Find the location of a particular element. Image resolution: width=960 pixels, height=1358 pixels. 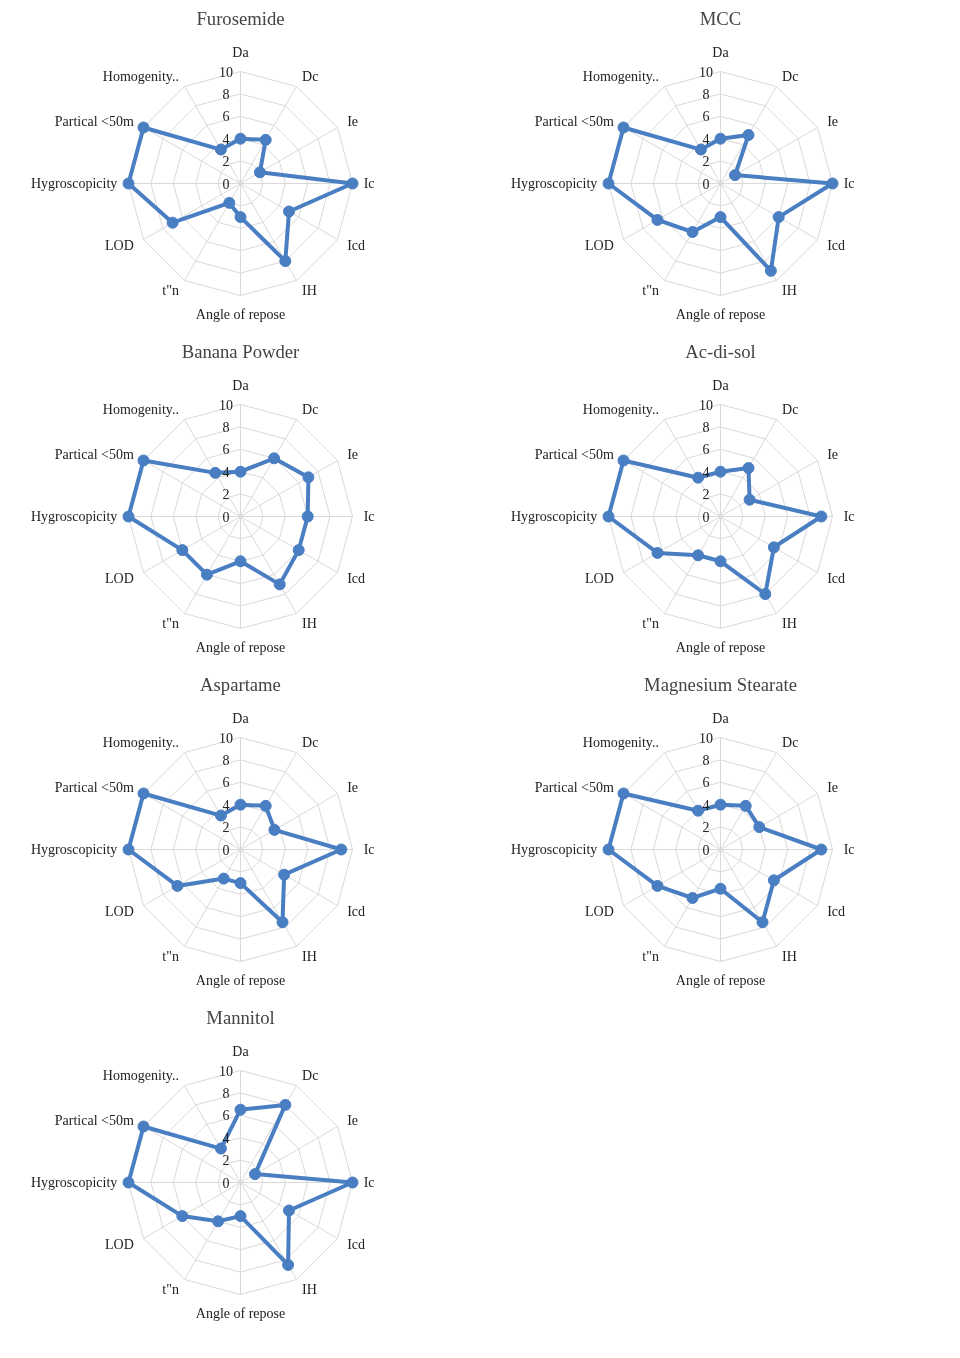

chart-title: MCC is located at coordinates (720, 18).